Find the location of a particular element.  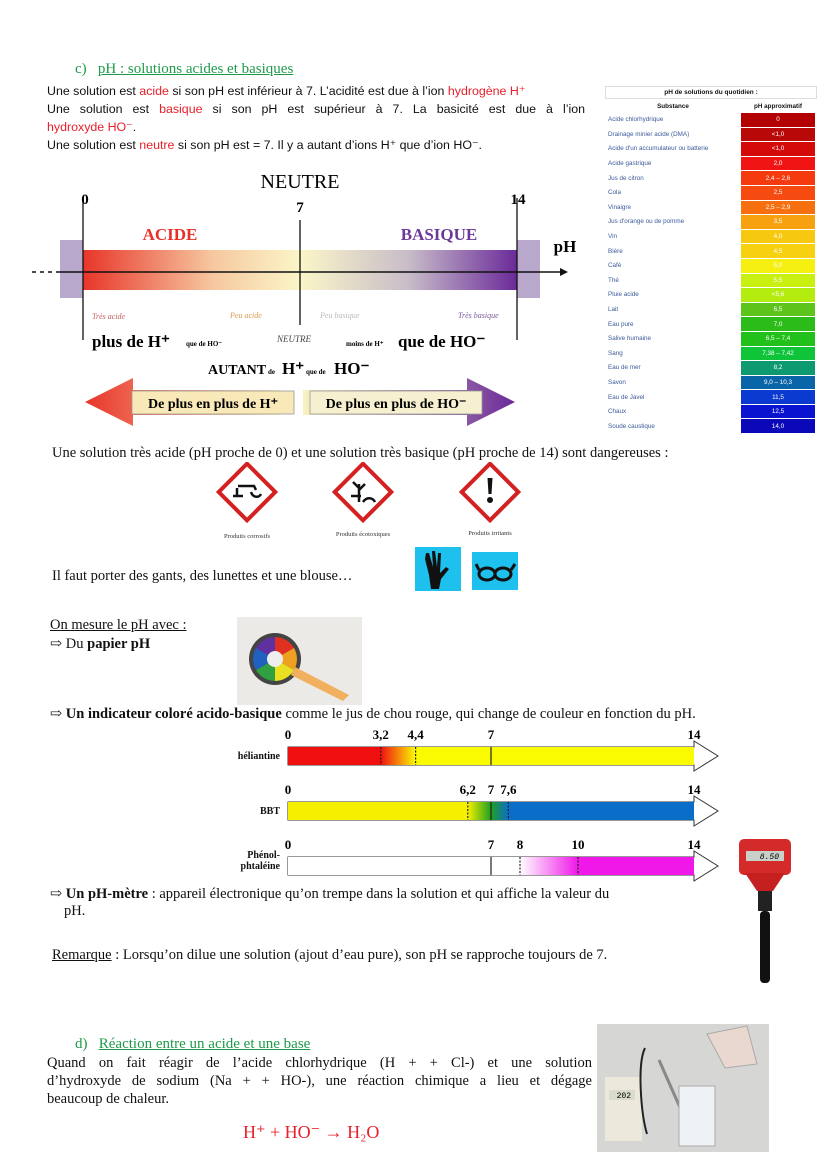

label-corrosifs: Produits corrosifs is located at coordinates (247, 536).